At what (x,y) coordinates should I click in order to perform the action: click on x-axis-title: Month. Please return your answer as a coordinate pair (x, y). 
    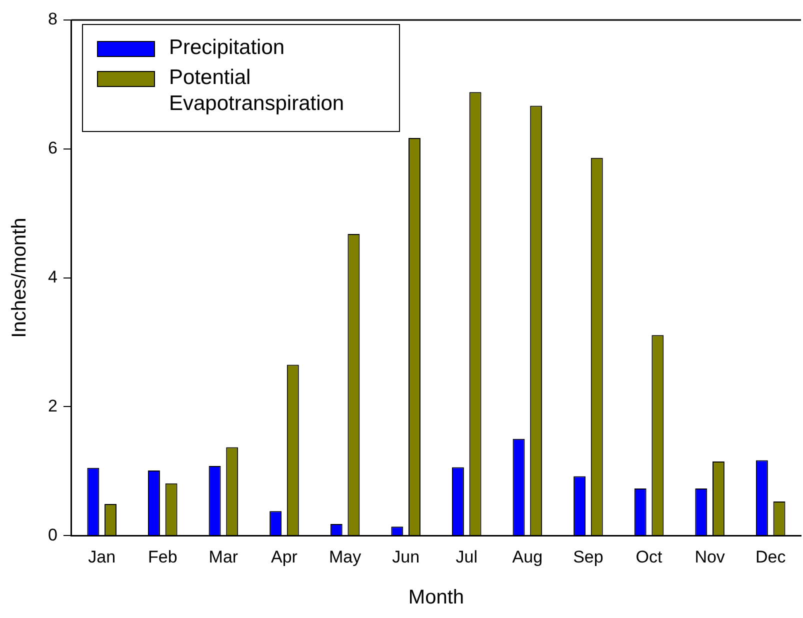
    Looking at the image, I should click on (436, 597).